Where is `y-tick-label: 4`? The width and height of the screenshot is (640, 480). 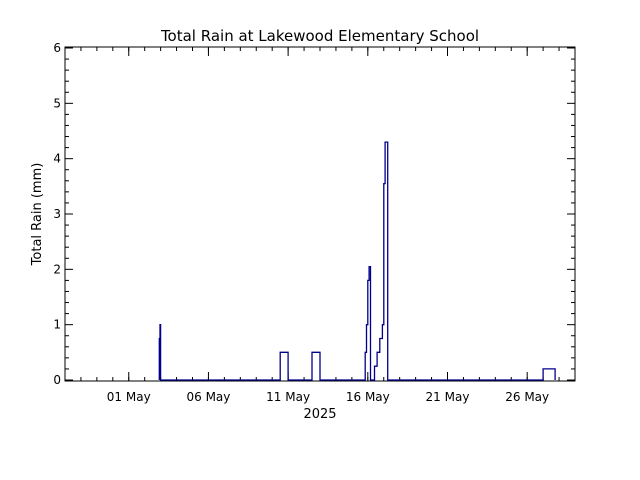 y-tick-label: 4 is located at coordinates (57, 159).